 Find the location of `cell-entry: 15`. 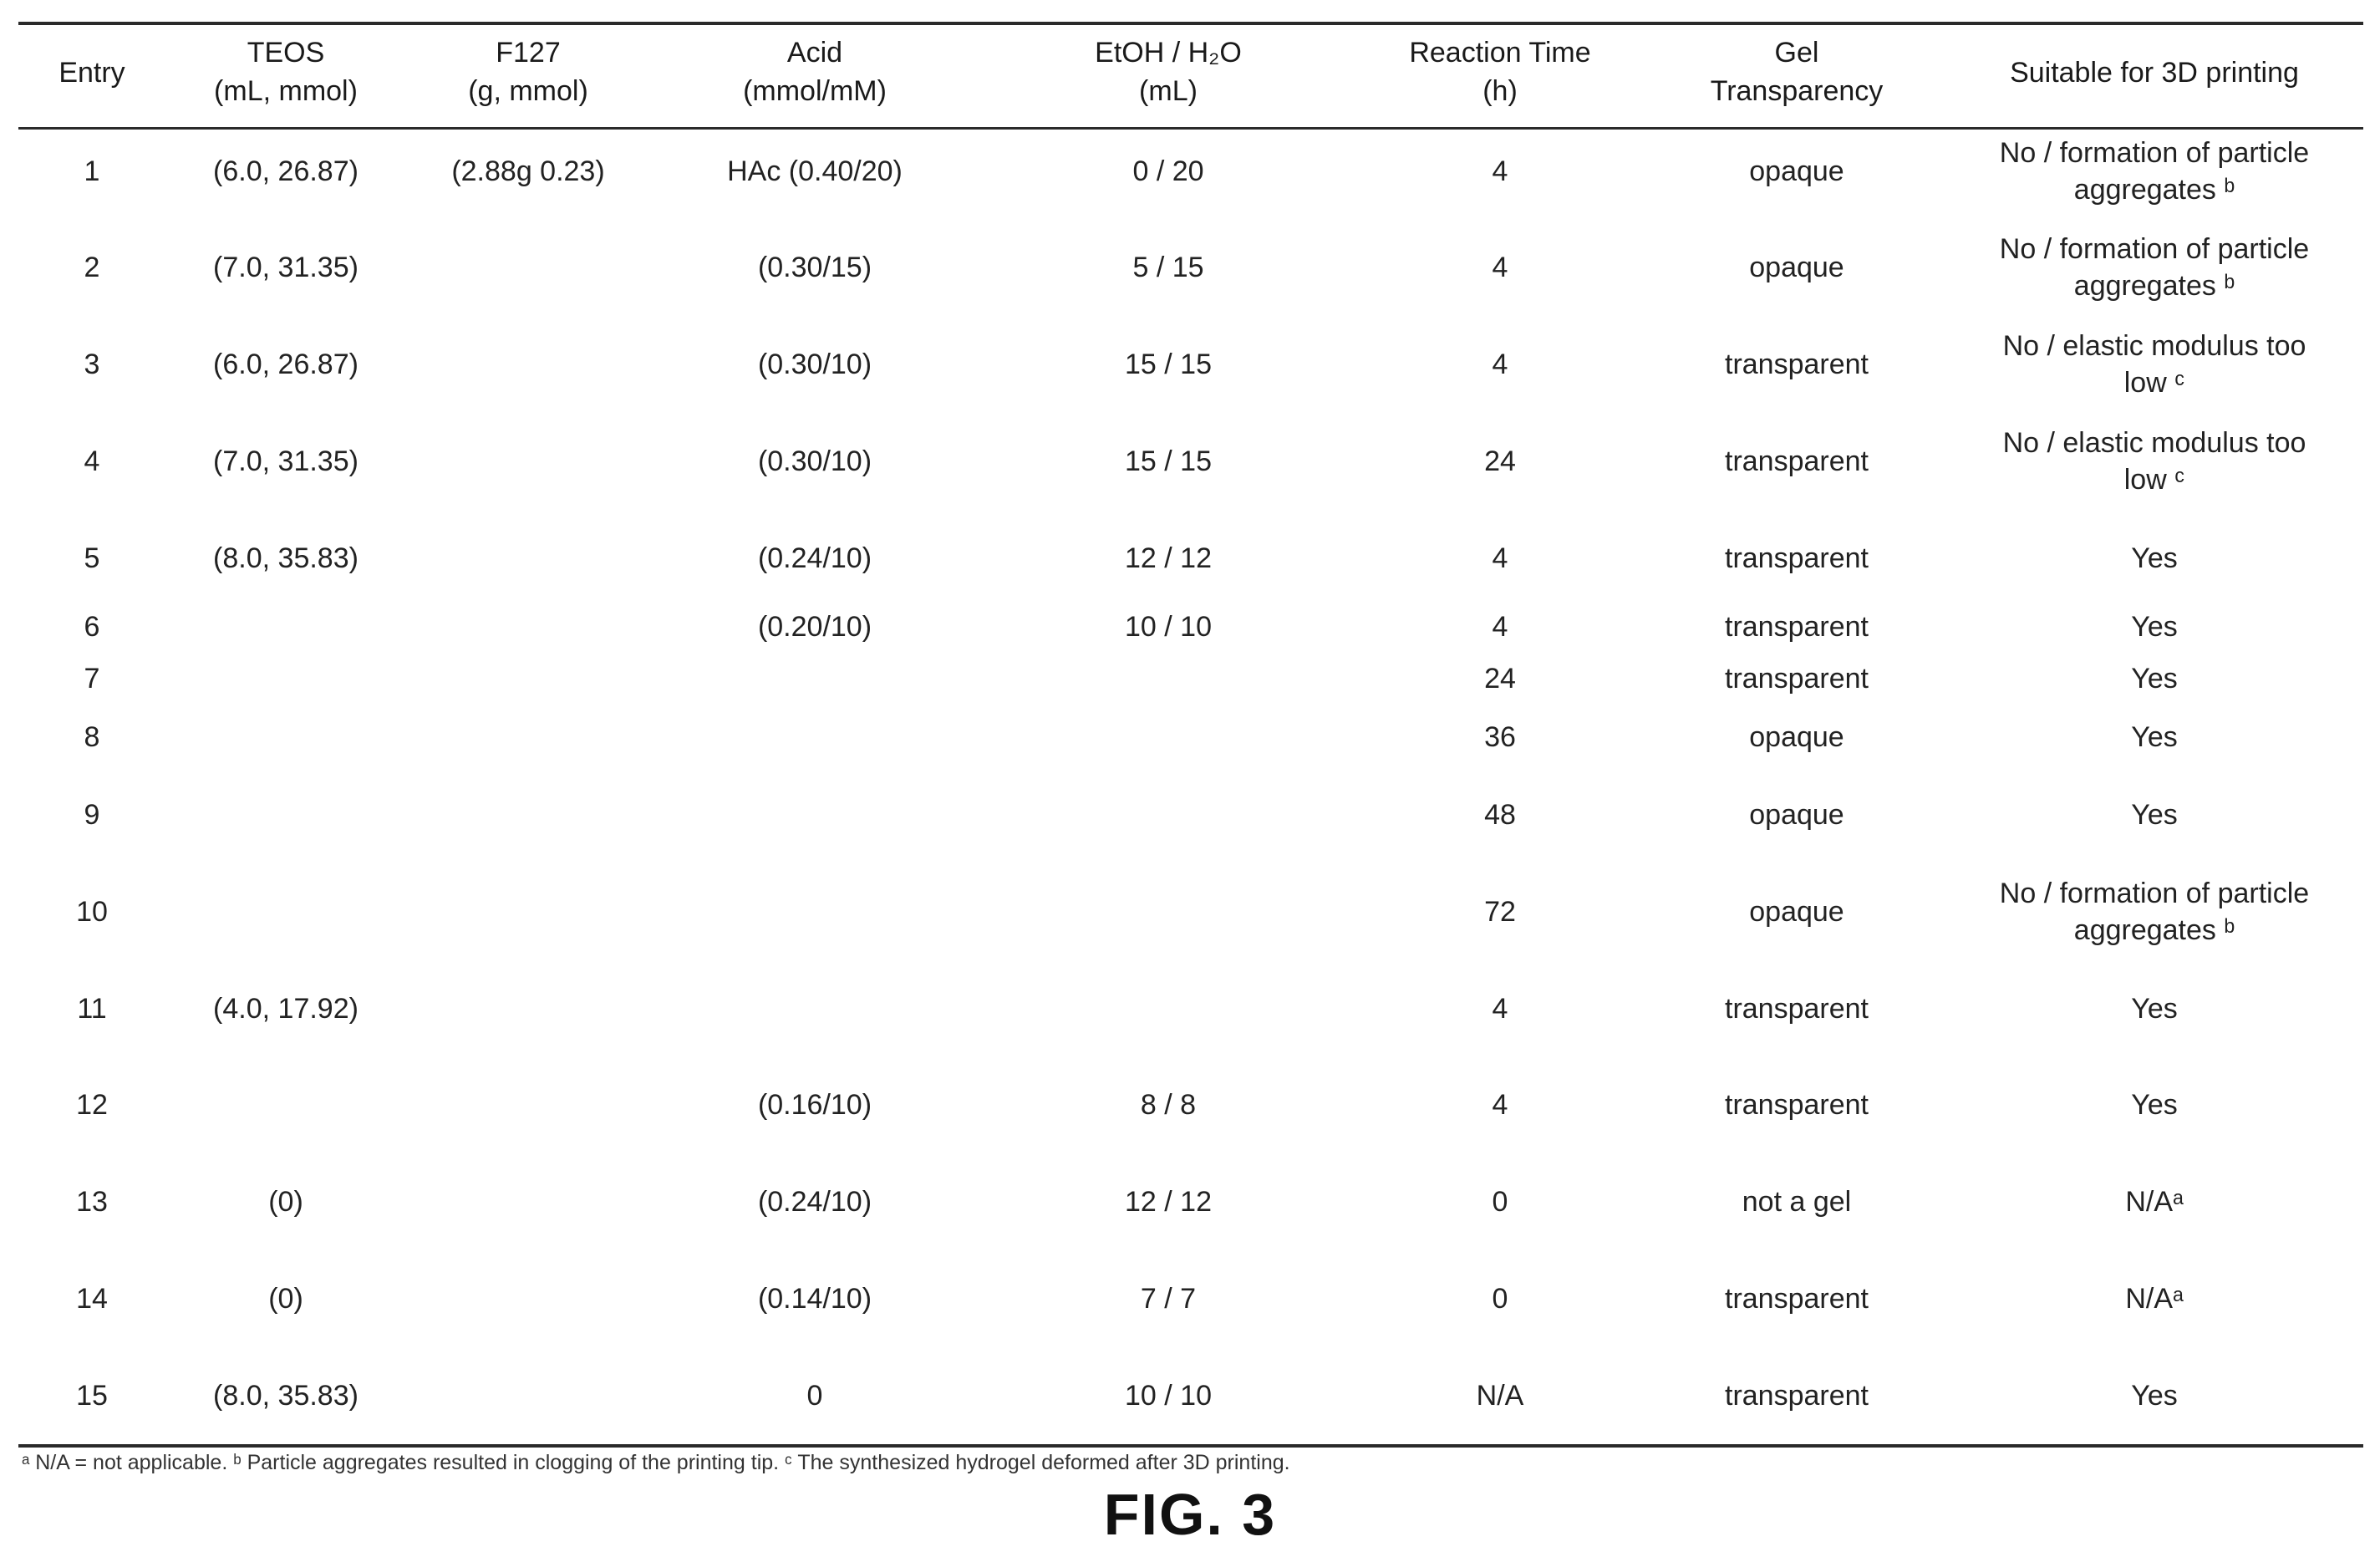

cell-entry: 15 is located at coordinates (92, 1396).